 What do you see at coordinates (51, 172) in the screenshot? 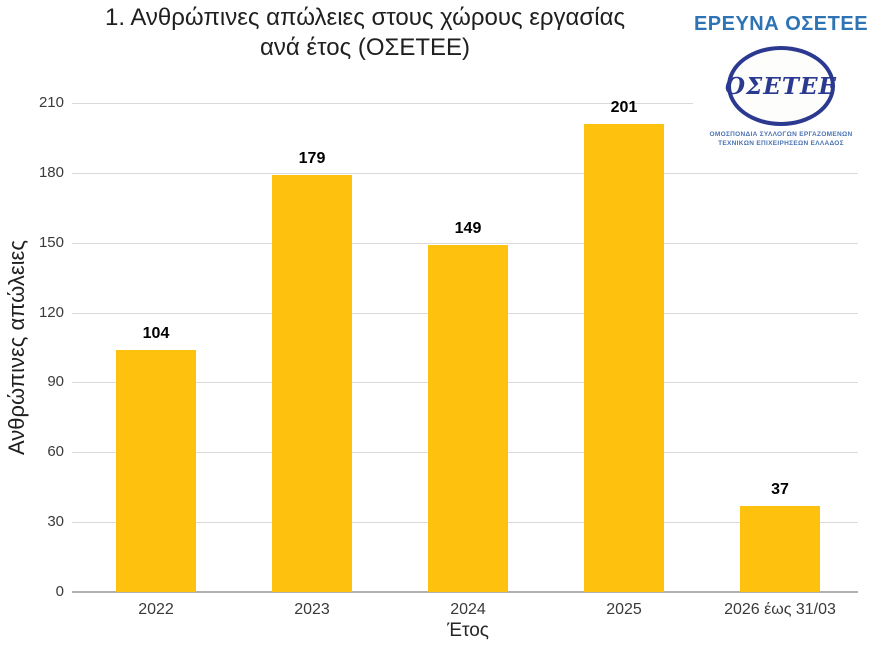
I see `y-axis-tick-label: 180` at bounding box center [51, 172].